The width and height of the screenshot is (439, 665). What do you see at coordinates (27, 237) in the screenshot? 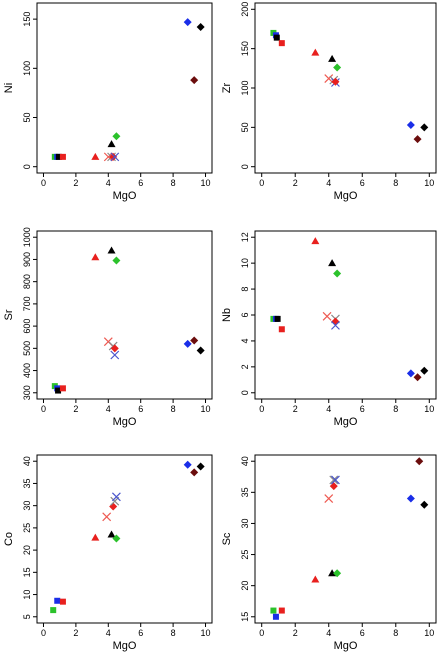
I see `y-tick-label: 1000` at bounding box center [27, 237].